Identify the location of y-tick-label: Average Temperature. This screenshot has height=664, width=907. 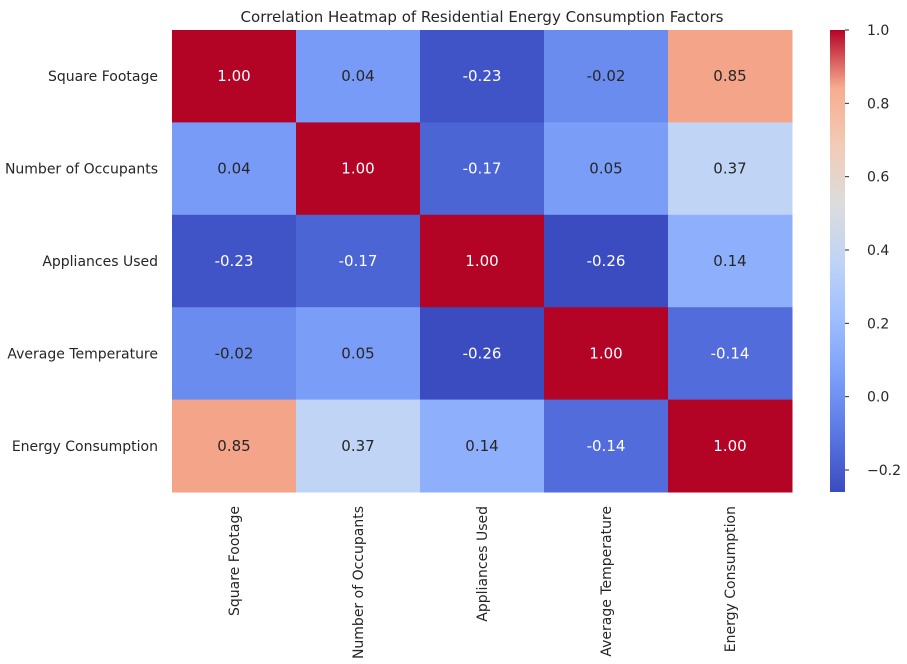
(82, 354).